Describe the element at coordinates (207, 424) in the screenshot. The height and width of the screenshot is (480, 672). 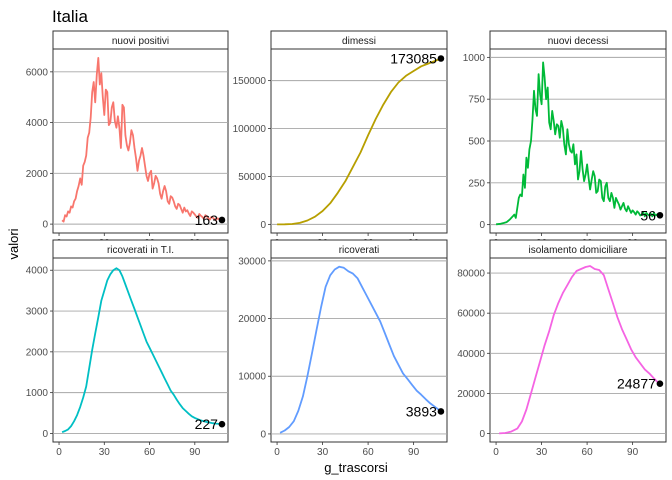
I see `last-value-label: 227` at that location.